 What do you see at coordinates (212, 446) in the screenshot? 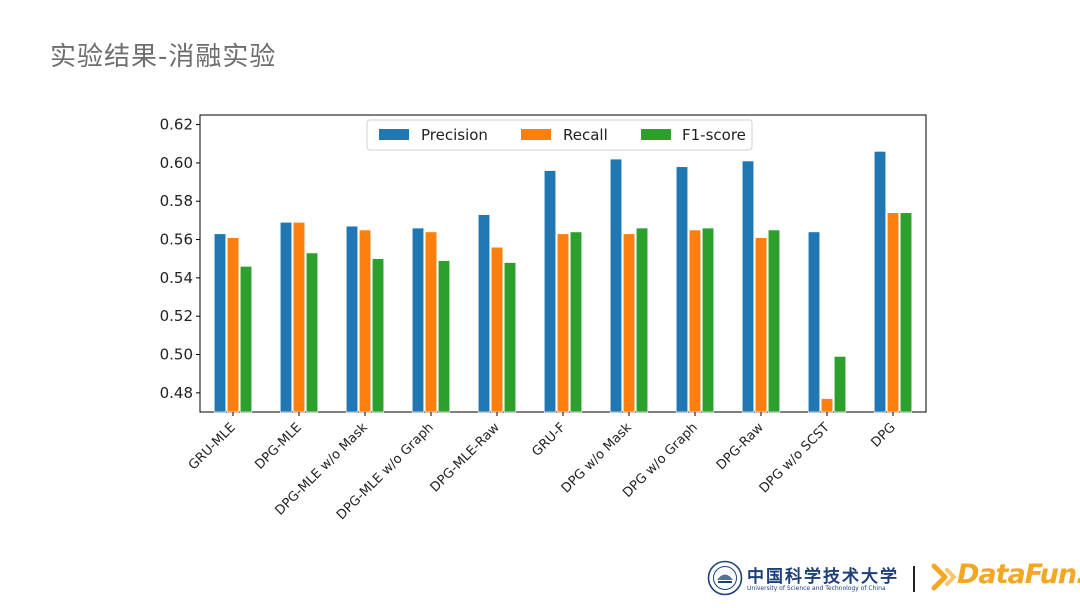
I see `x-tick-label: GRU-MLE` at bounding box center [212, 446].